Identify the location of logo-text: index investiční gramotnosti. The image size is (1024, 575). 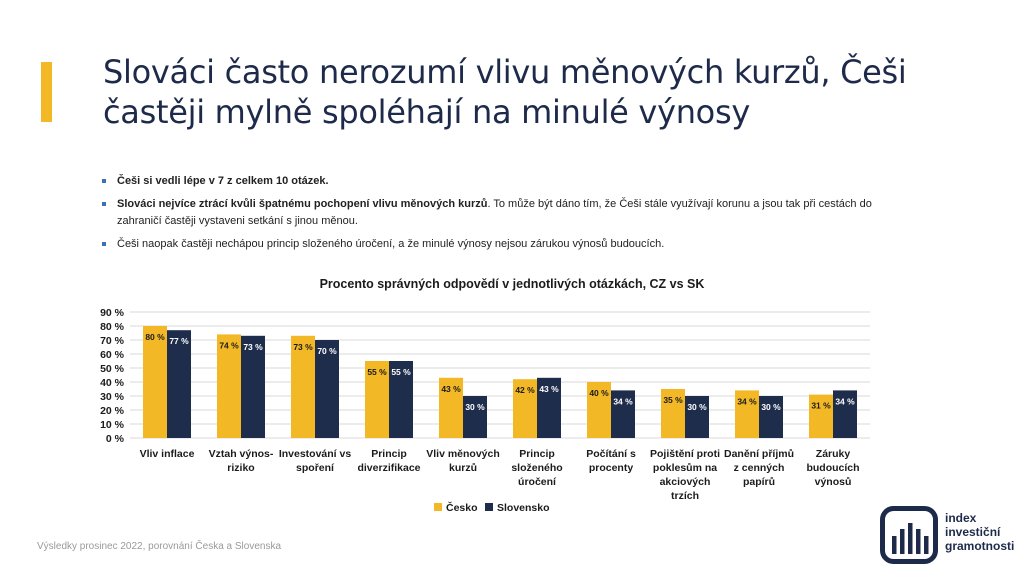
(979, 532).